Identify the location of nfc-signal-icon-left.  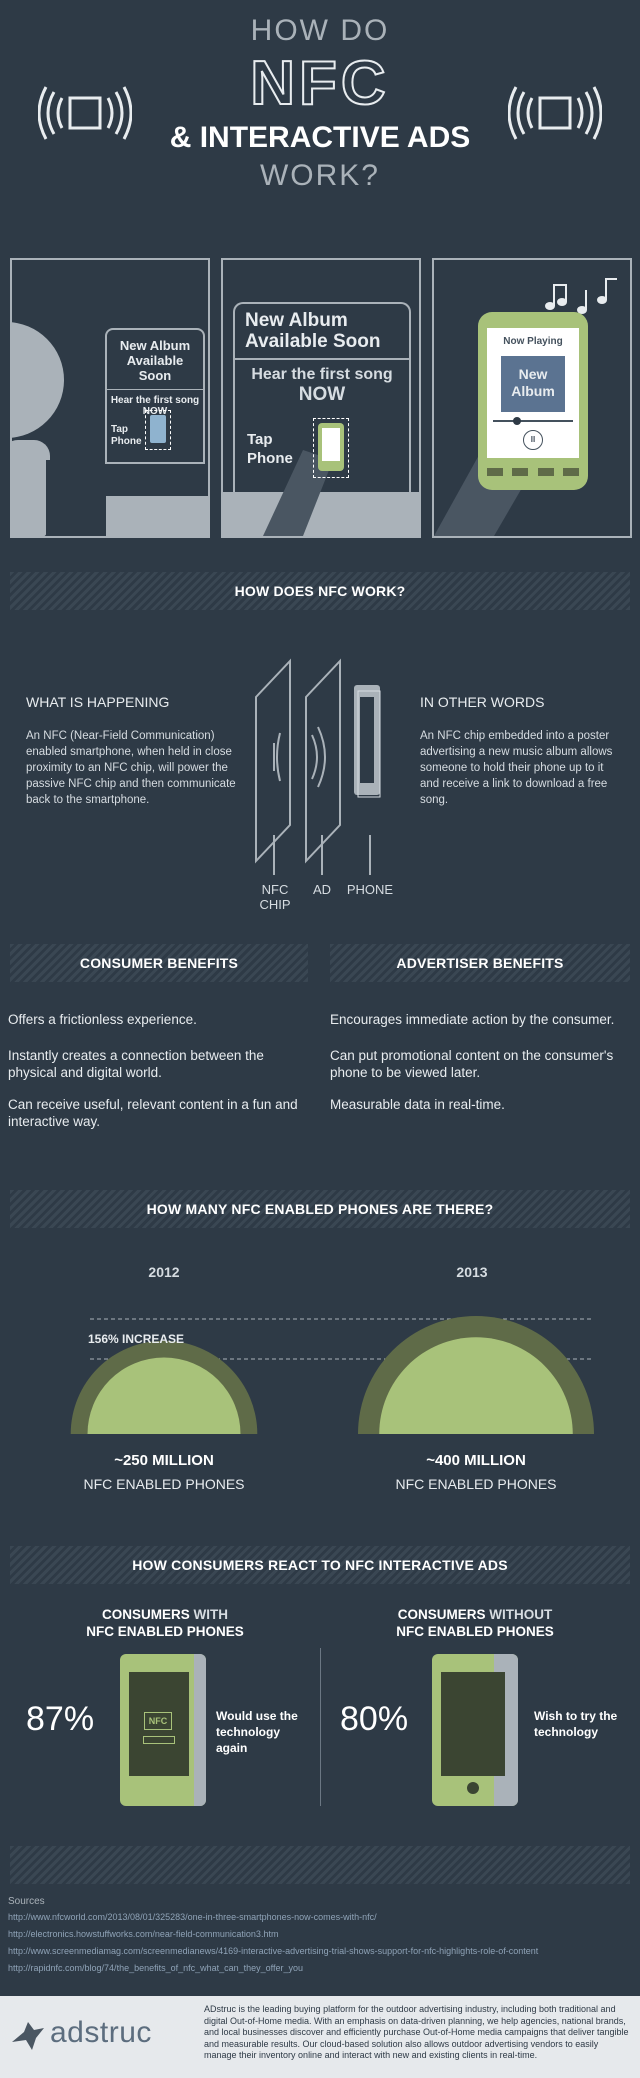
(85, 113).